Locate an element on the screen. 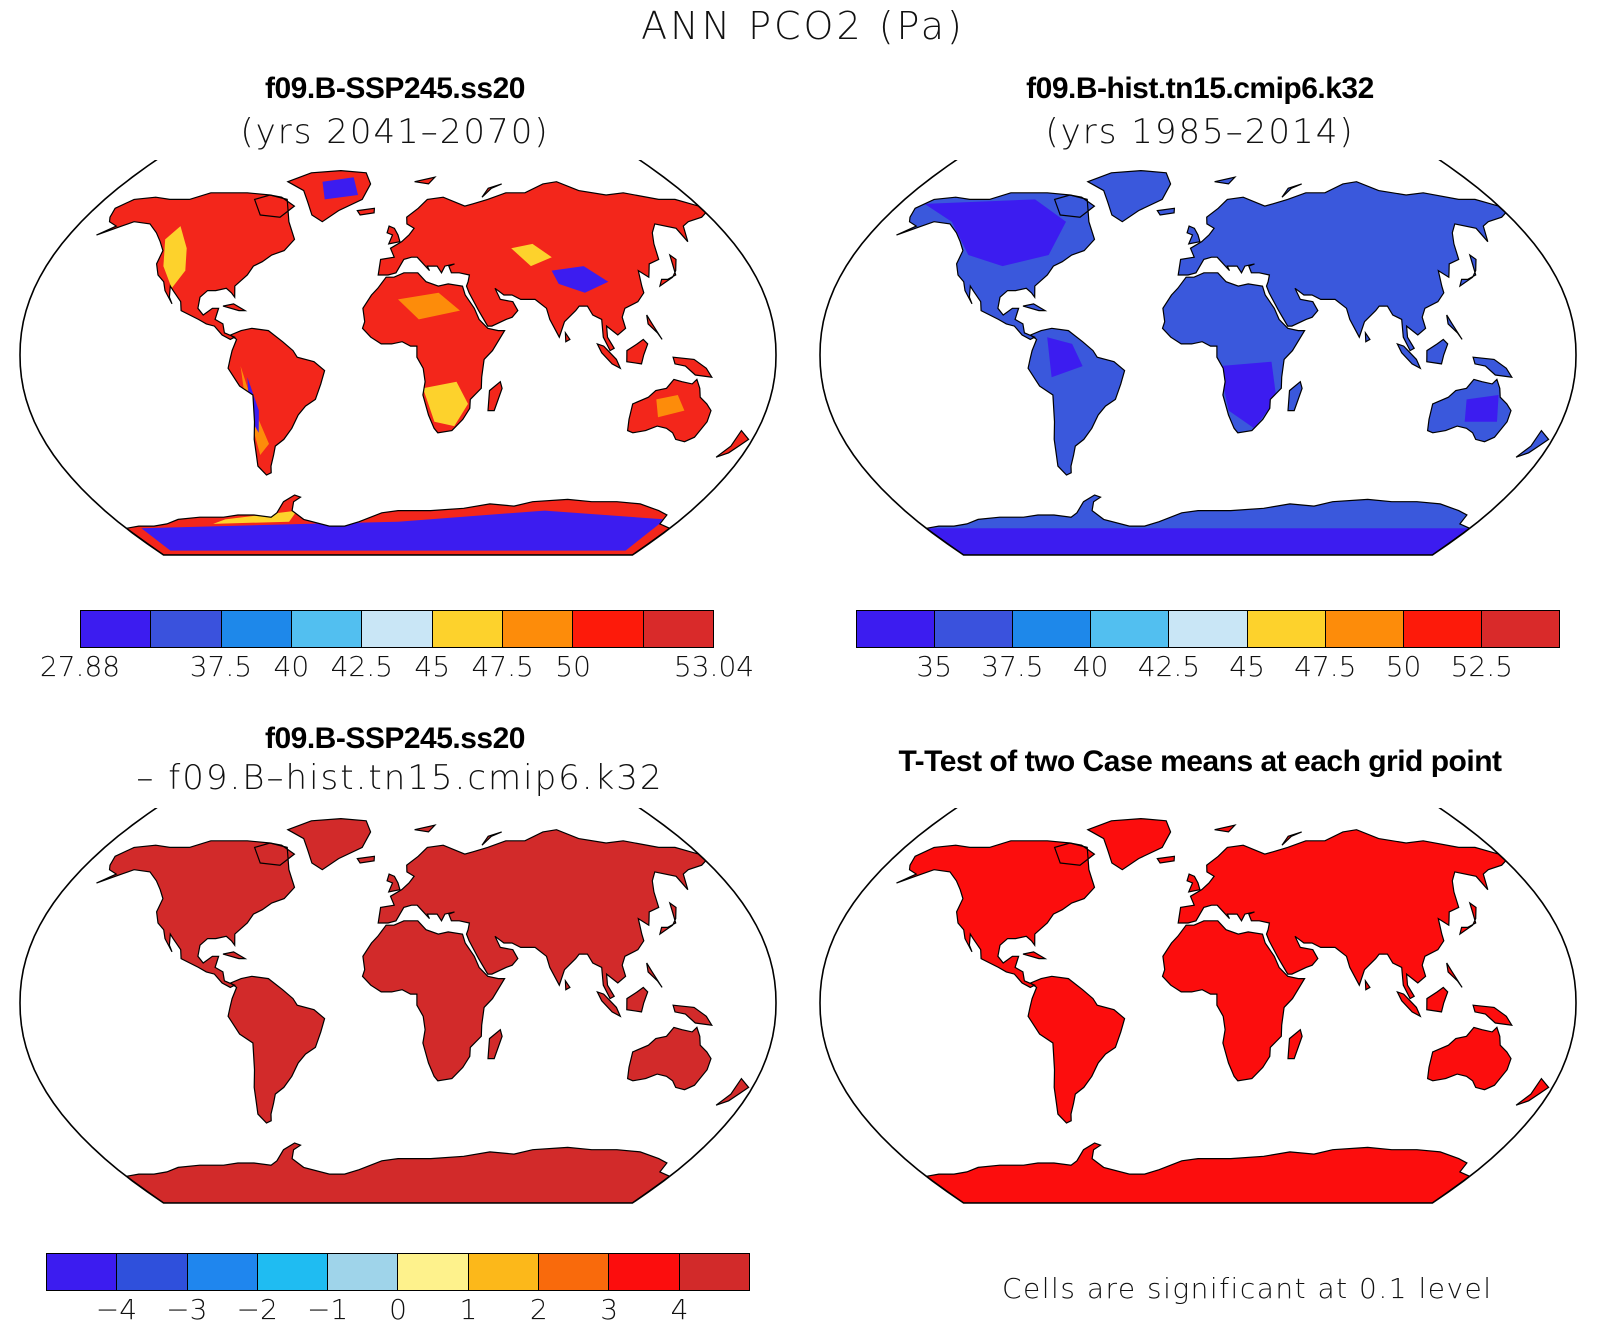 Image resolution: width=1606 pixels, height=1326 pixels. panel-subtitle-case1: (yrs 2041–2070) is located at coordinates (395, 132).